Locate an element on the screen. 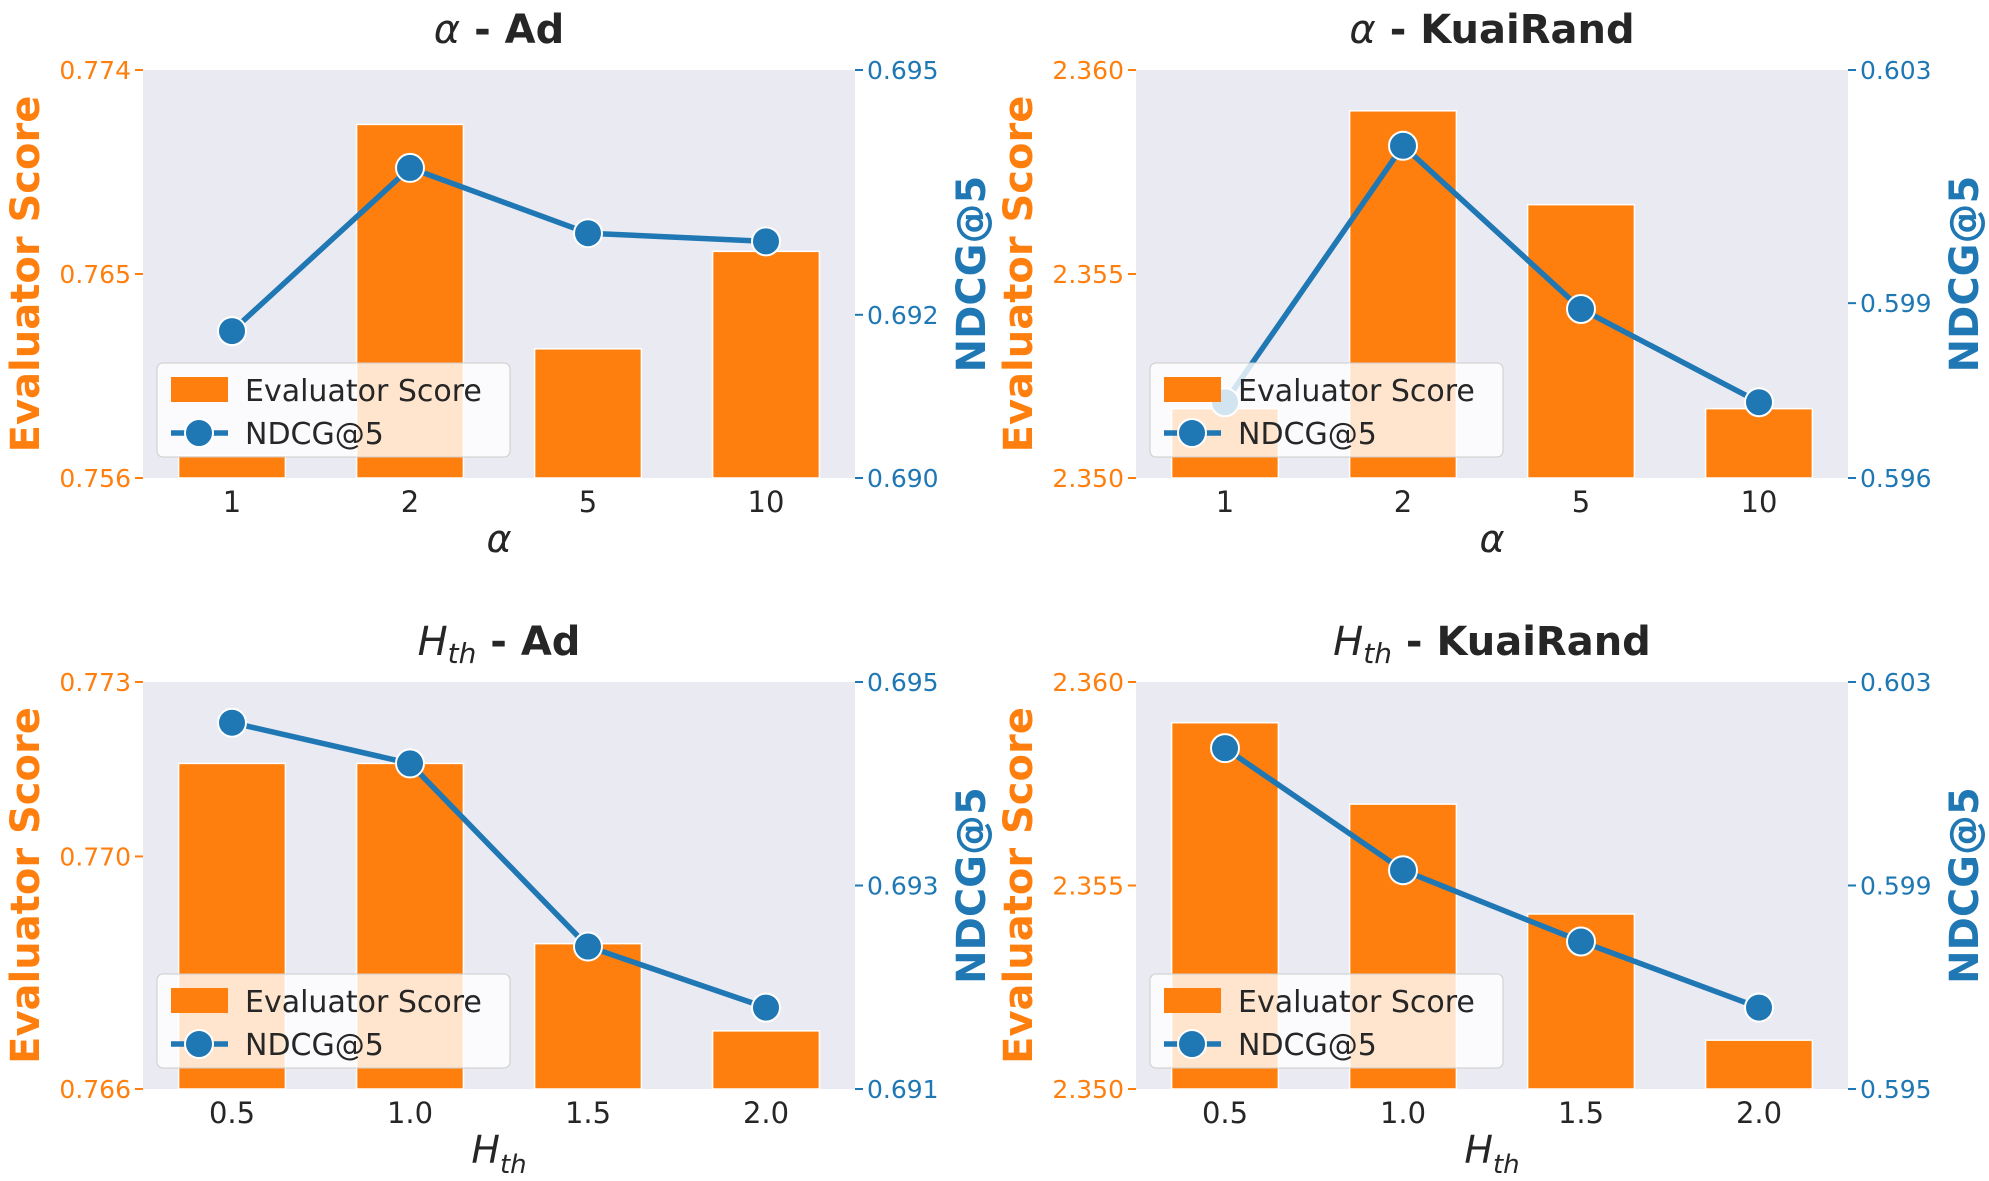 This screenshot has width=1989, height=1181. left-tick-label: 0.773 is located at coordinates (95, 682).